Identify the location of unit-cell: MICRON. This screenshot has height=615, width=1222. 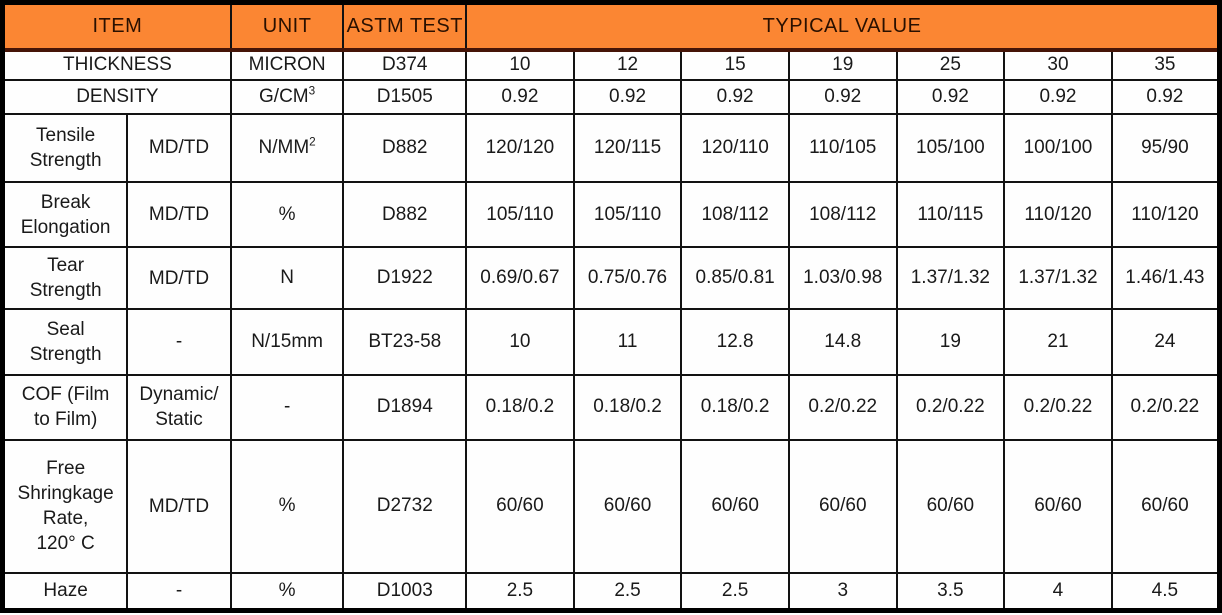
(287, 65).